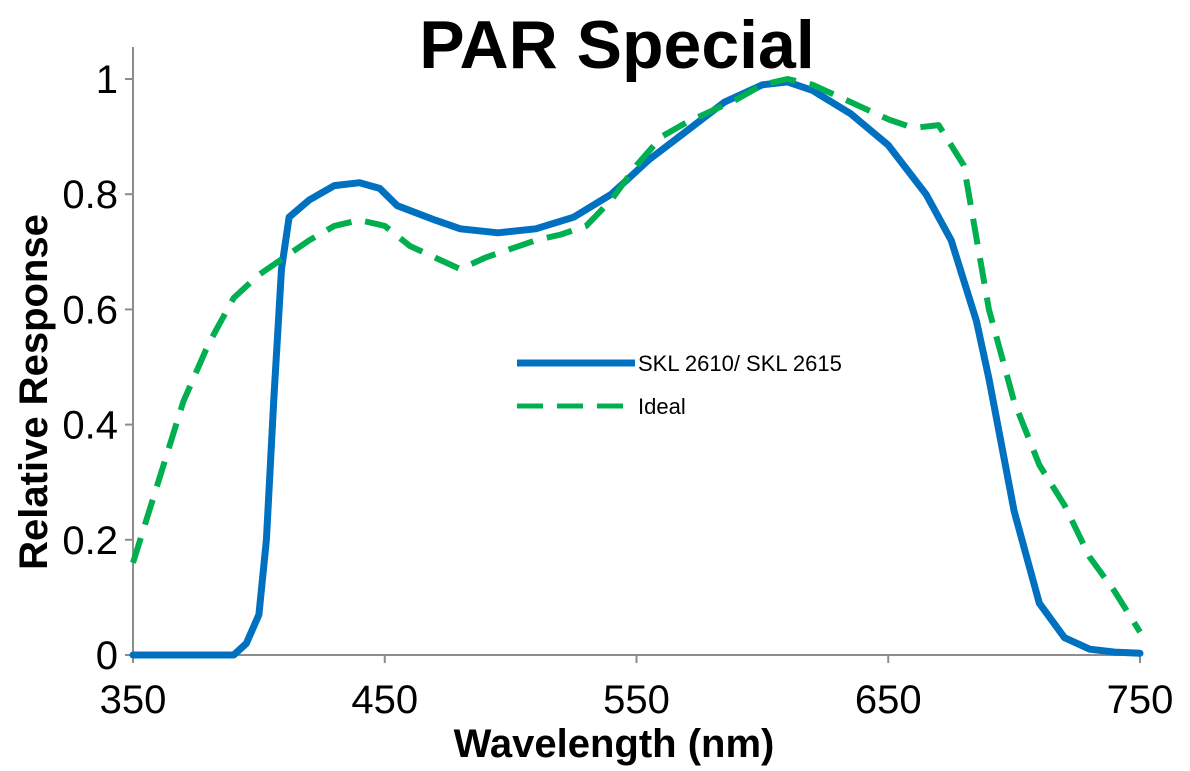 The width and height of the screenshot is (1190, 771). I want to click on y-ticks: 0 0.2 0.4 0.6 0.8 1, so click(97, 368).